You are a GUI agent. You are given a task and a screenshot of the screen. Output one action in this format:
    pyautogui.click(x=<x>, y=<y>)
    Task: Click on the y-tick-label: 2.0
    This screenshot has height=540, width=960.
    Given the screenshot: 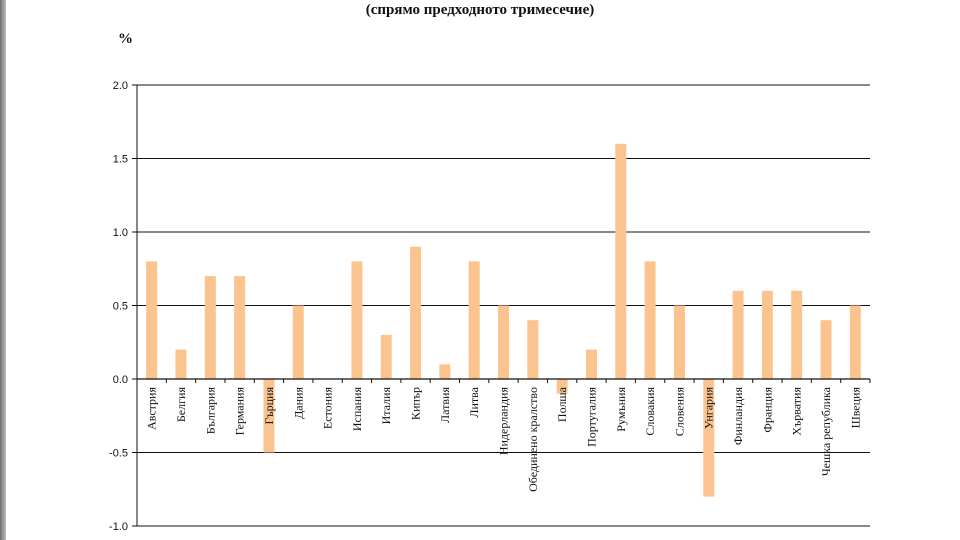 What is the action you would take?
    pyautogui.click(x=120, y=86)
    